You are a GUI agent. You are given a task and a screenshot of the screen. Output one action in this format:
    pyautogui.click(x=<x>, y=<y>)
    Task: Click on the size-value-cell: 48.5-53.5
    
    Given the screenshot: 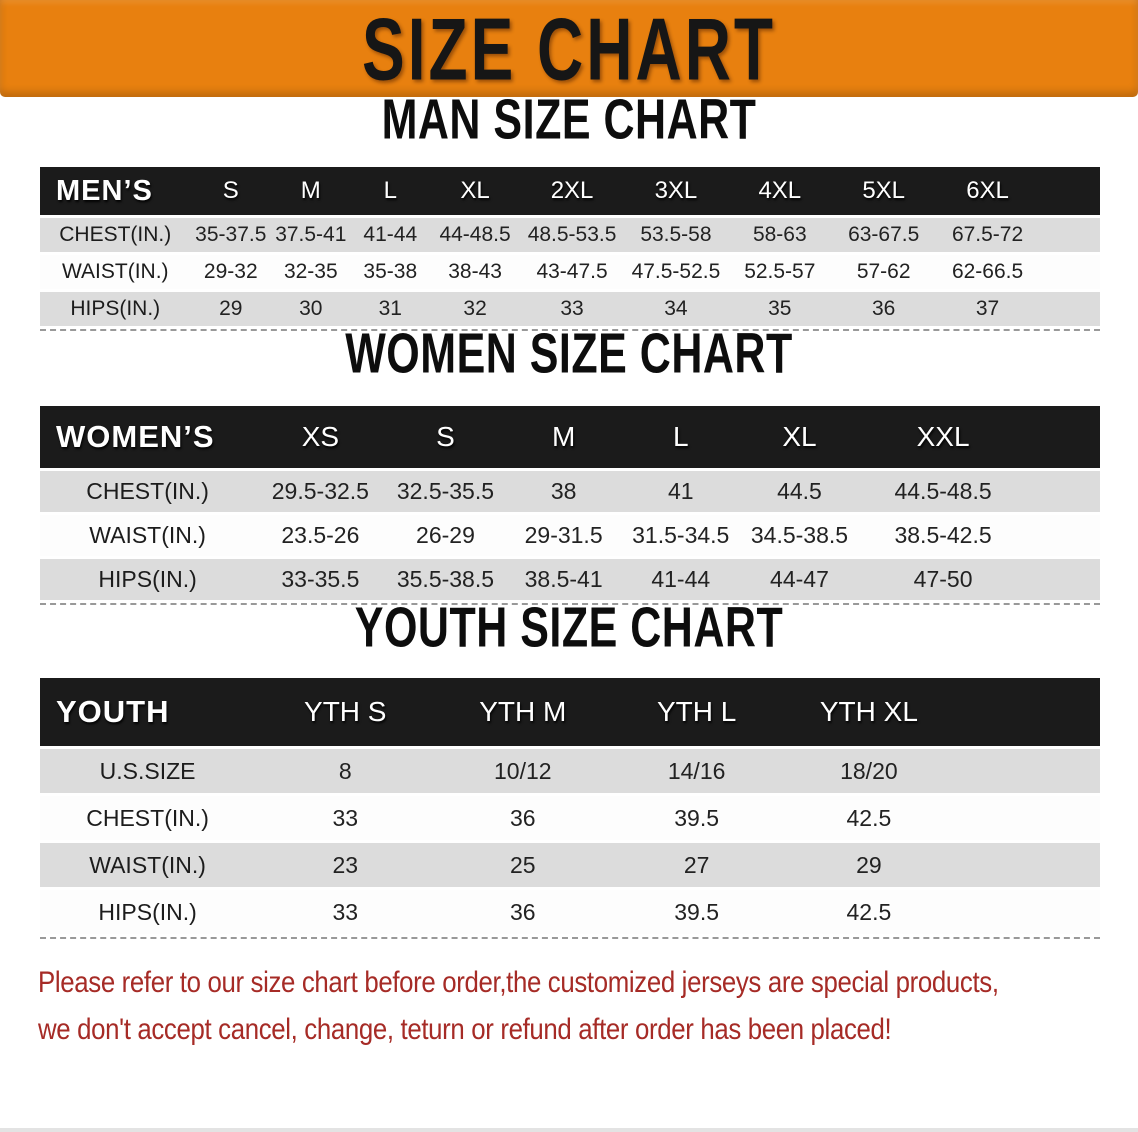 What is the action you would take?
    pyautogui.click(x=572, y=235)
    